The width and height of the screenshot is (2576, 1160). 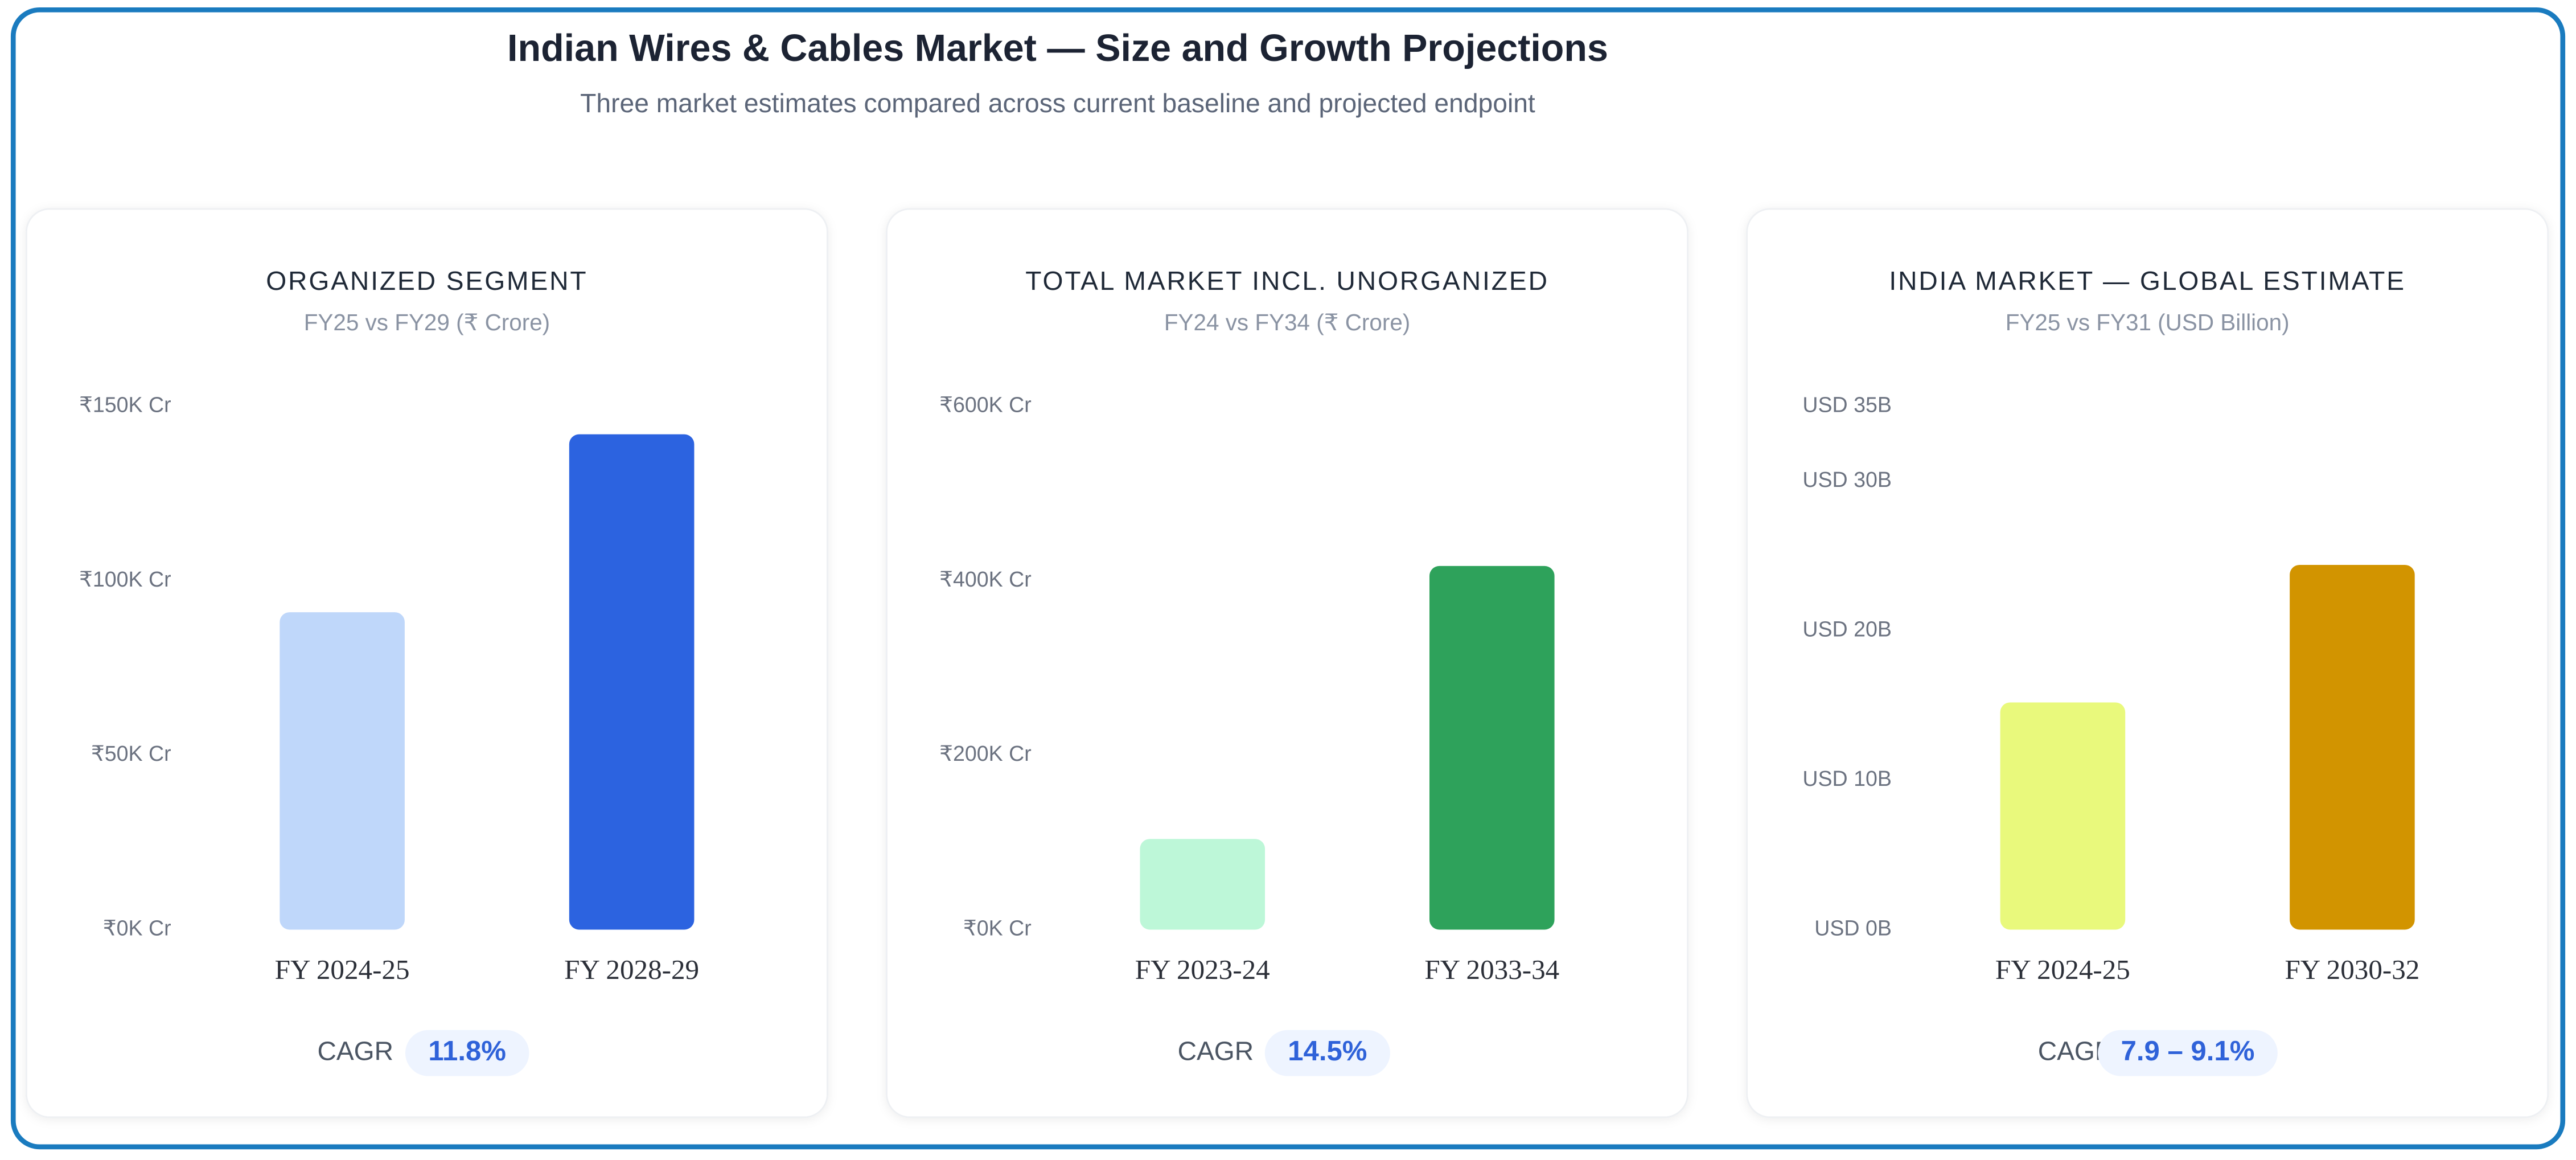 I want to click on y-tick-label: USD 30B, so click(x=1847, y=479).